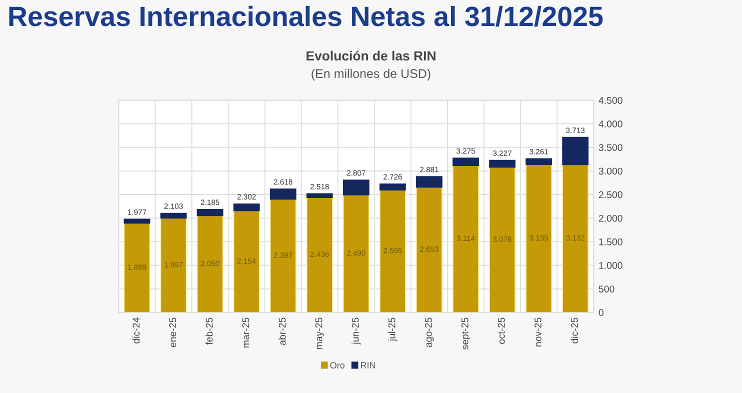  What do you see at coordinates (368, 365) in the screenshot?
I see `legend-label: RIN` at bounding box center [368, 365].